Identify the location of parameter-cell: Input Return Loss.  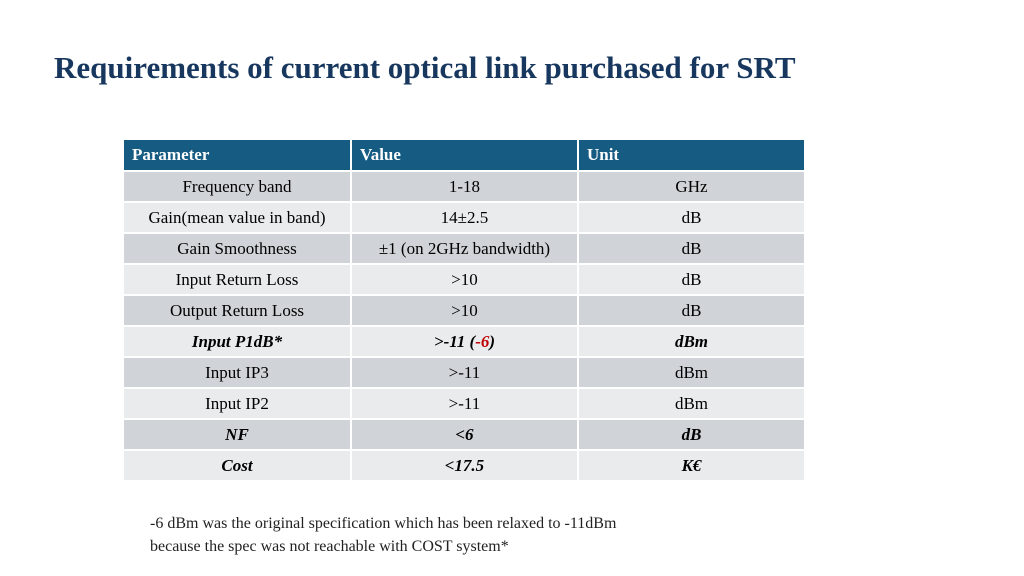
(238, 280).